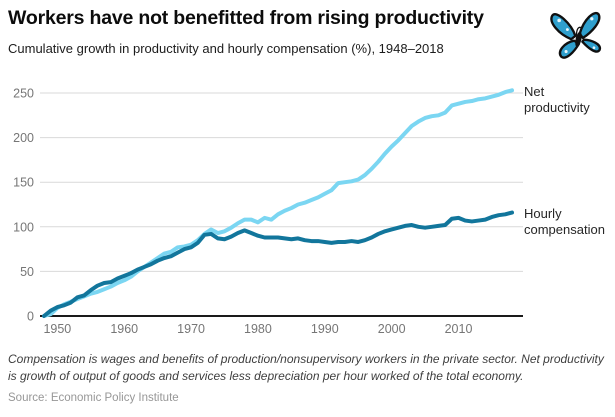 This screenshot has width=615, height=417. What do you see at coordinates (23, 183) in the screenshot?
I see `y-tick-label: 150` at bounding box center [23, 183].